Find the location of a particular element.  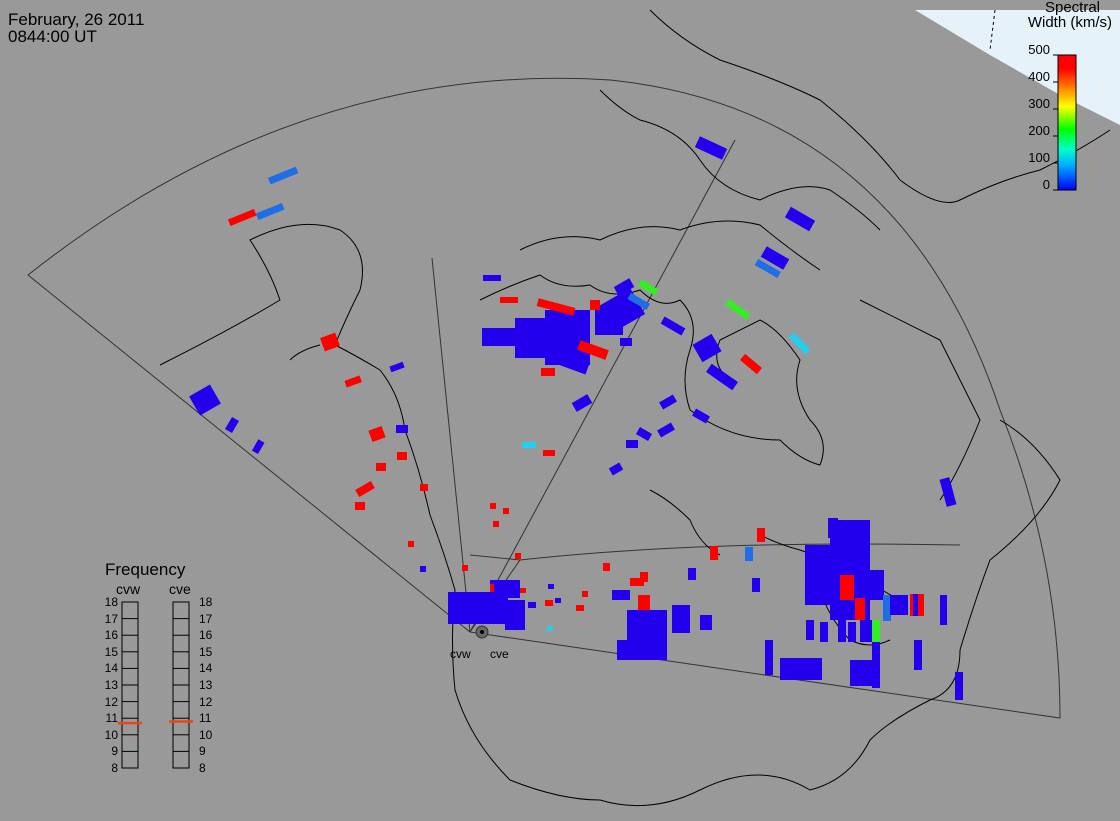

freq-tick-left: 13 is located at coordinates (111, 685).